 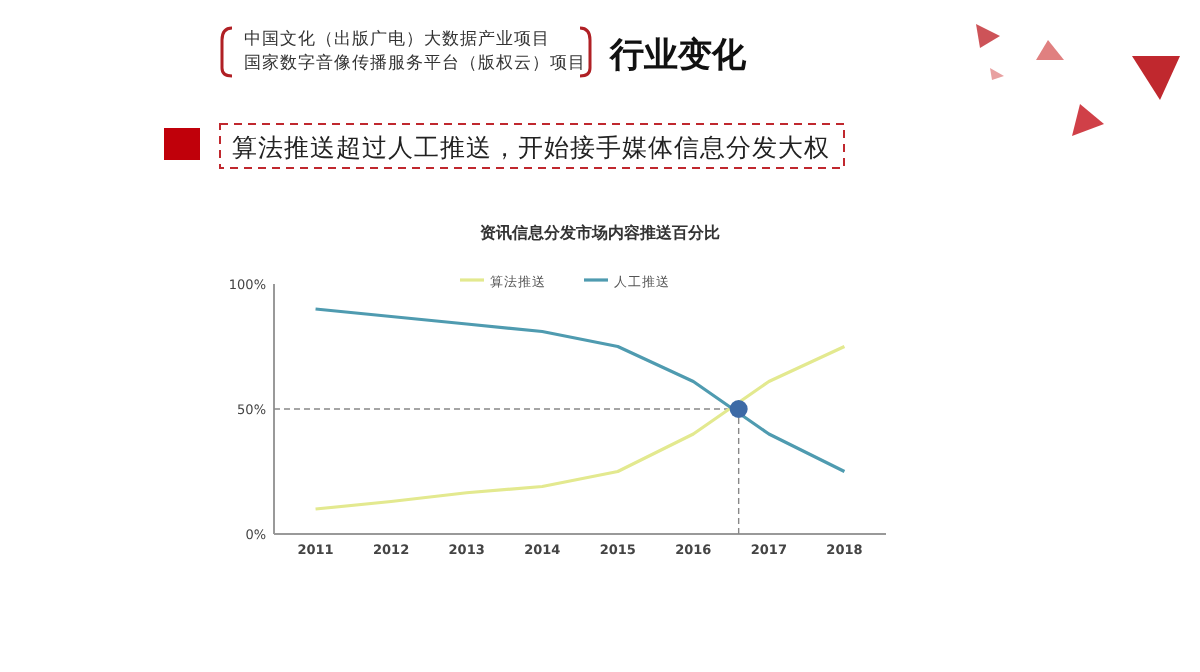 What do you see at coordinates (600, 232) in the screenshot?
I see `chart-title: 资讯信息分发市场内容推送百分比` at bounding box center [600, 232].